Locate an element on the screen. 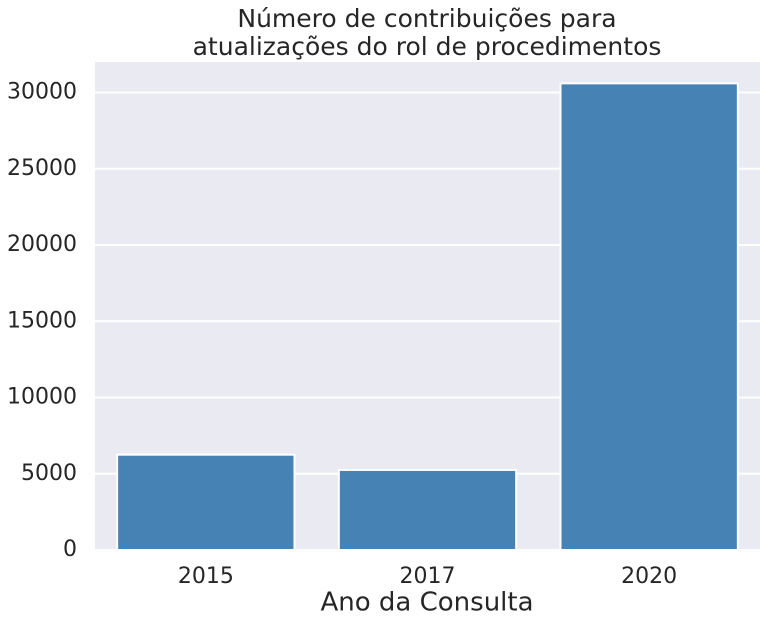  x-tick-label: 2015 is located at coordinates (206, 576).